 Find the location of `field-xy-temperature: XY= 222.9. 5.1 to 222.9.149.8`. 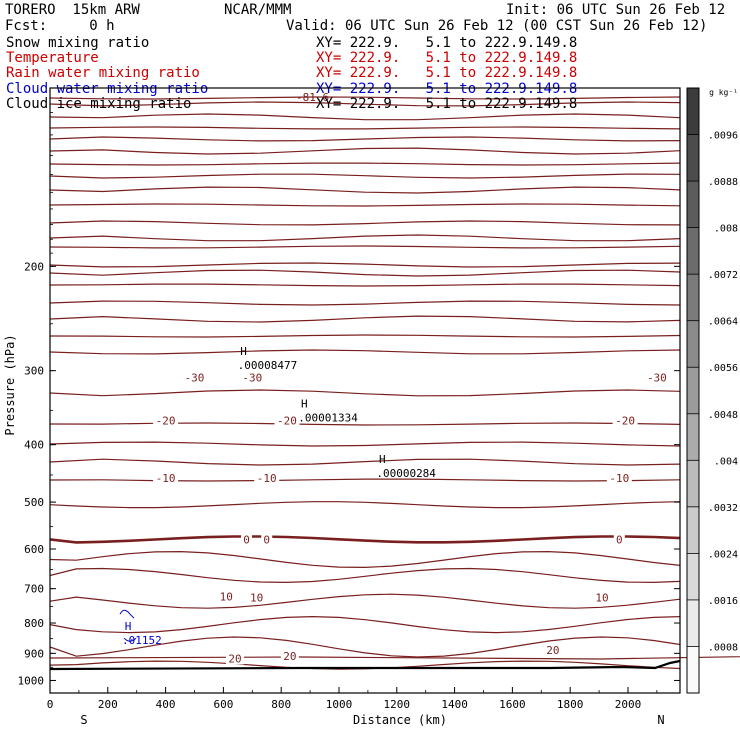

field-xy-temperature: XY= 222.9. 5.1 to 222.9.149.8 is located at coordinates (447, 58).